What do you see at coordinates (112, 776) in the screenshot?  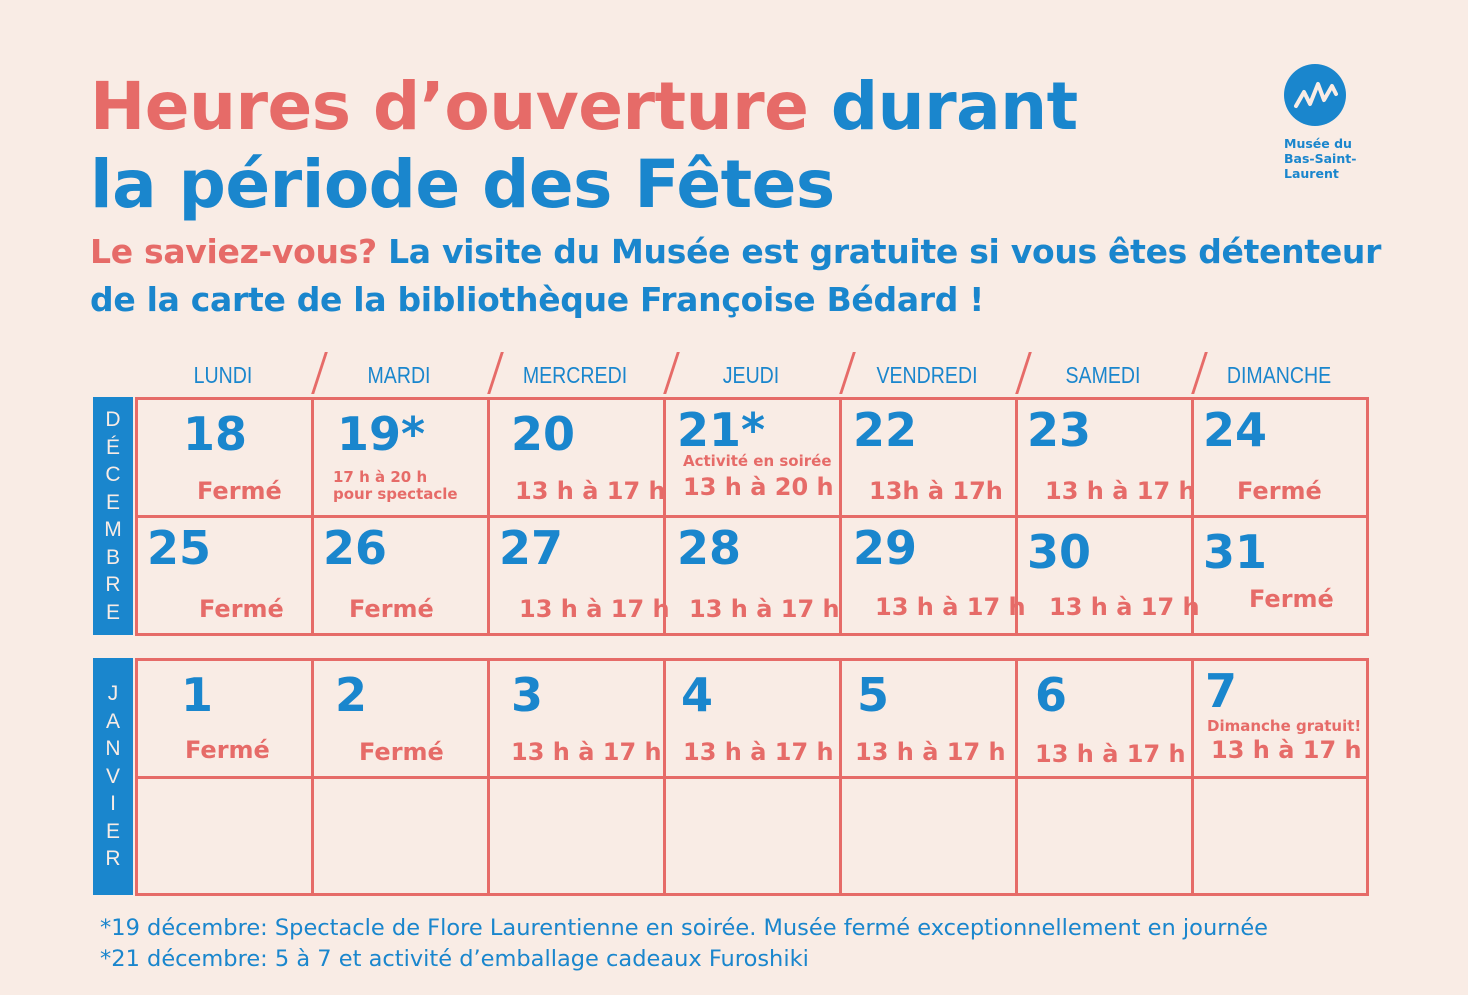 I see `month-letter: V` at bounding box center [112, 776].